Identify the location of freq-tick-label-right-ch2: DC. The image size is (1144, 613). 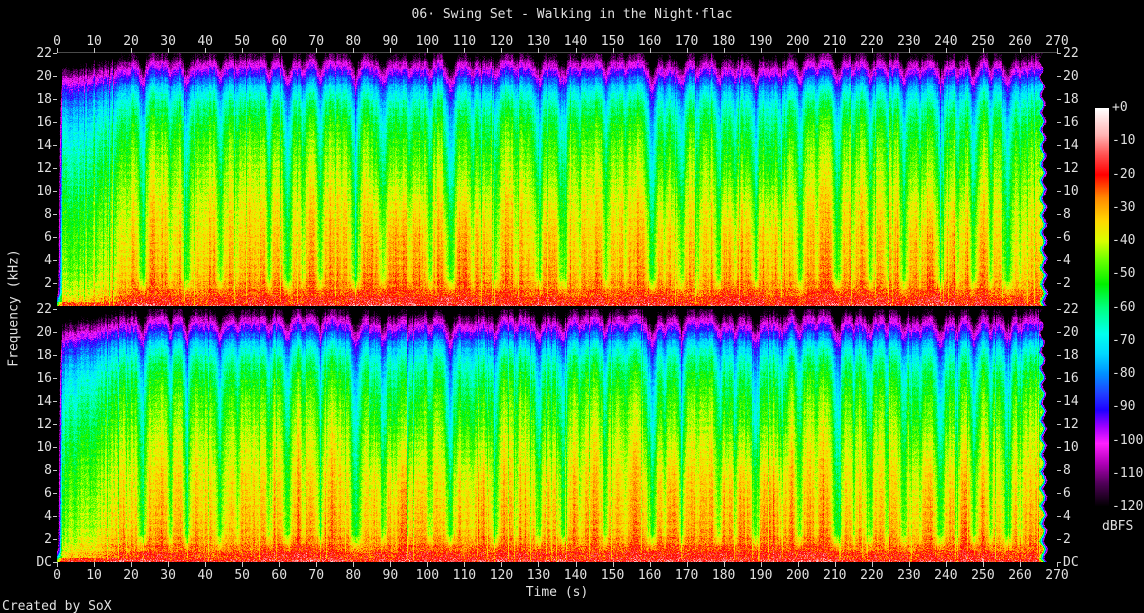
(1071, 562).